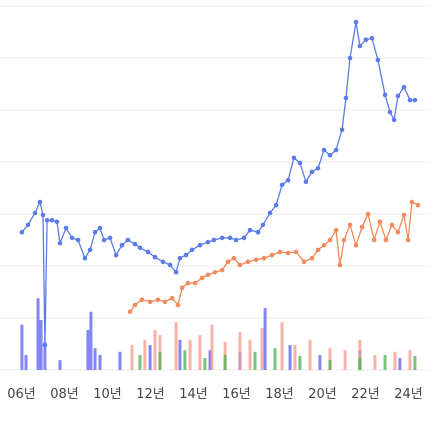 The height and width of the screenshot is (422, 437). What do you see at coordinates (21, 394) in the screenshot?
I see `x-tick-label: 06년` at bounding box center [21, 394].